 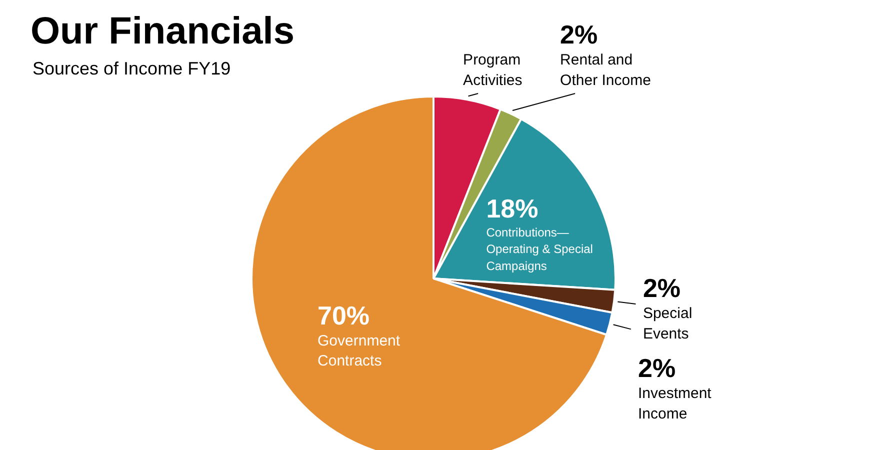 What do you see at coordinates (359, 351) in the screenshot?
I see `slice-label: Government Contracts` at bounding box center [359, 351].